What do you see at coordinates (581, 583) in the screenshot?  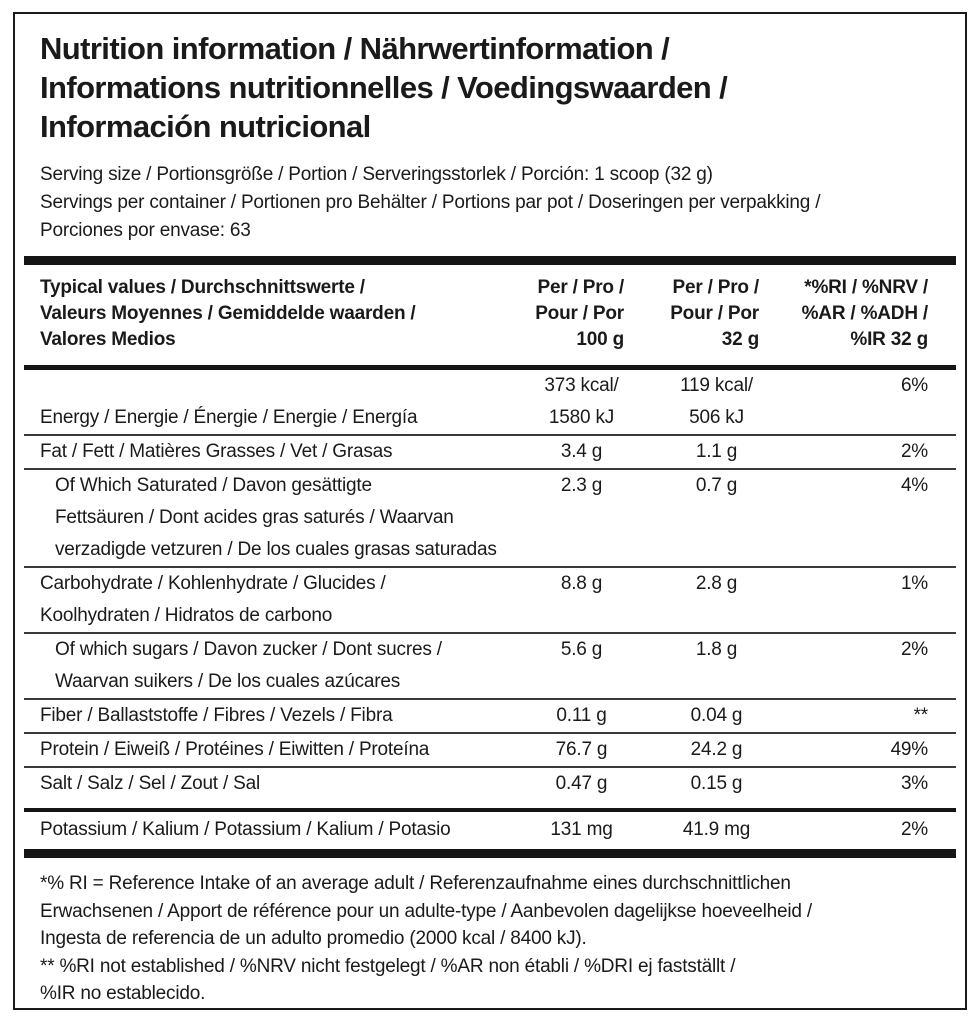 I see `value-per-100g: 8.8 g` at bounding box center [581, 583].